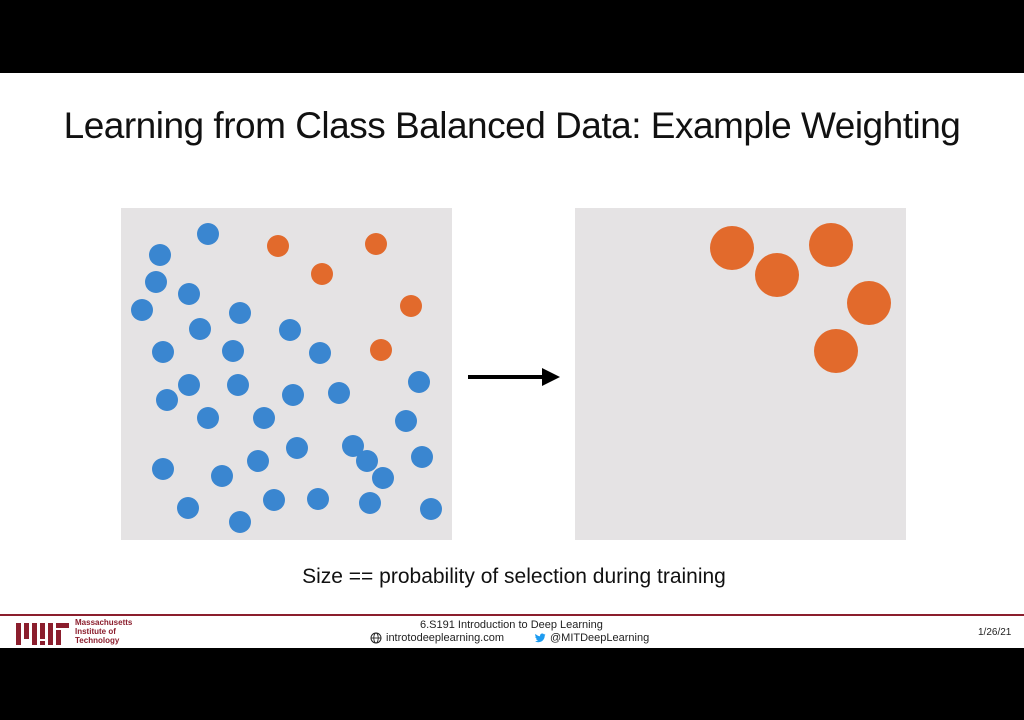 The width and height of the screenshot is (1024, 720). I want to click on institution-line: Technology, so click(97, 640).